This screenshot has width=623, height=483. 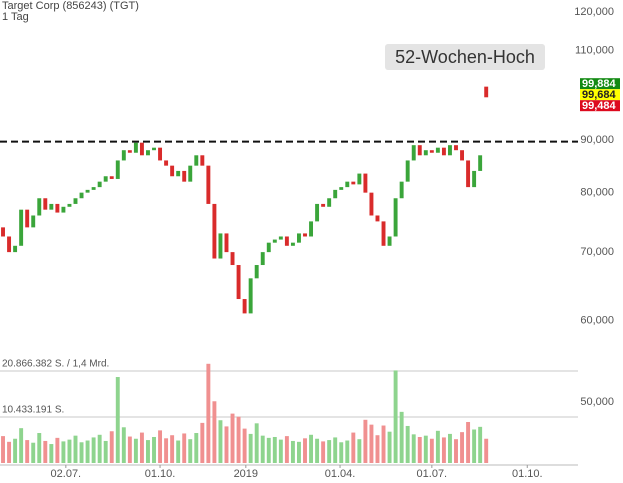 What do you see at coordinates (70, 6) in the screenshot?
I see `chart-title: Target Corp (856243) (TGT)` at bounding box center [70, 6].